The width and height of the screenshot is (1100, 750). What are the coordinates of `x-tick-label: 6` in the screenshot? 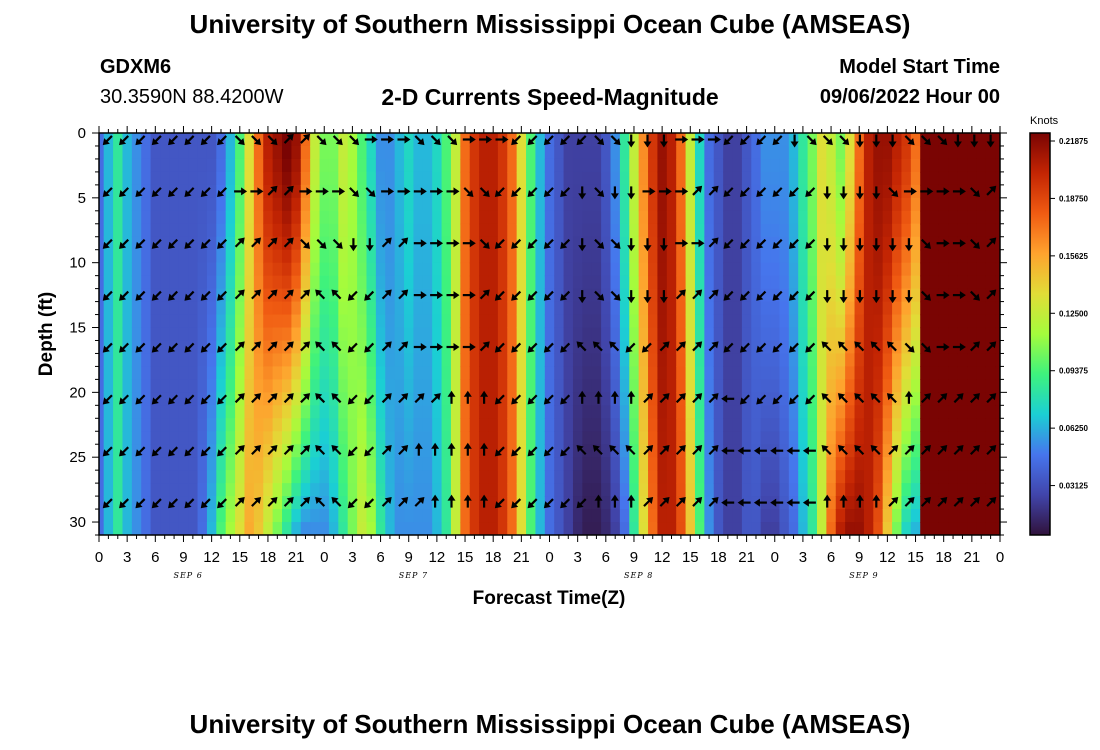 It's located at (380, 557).